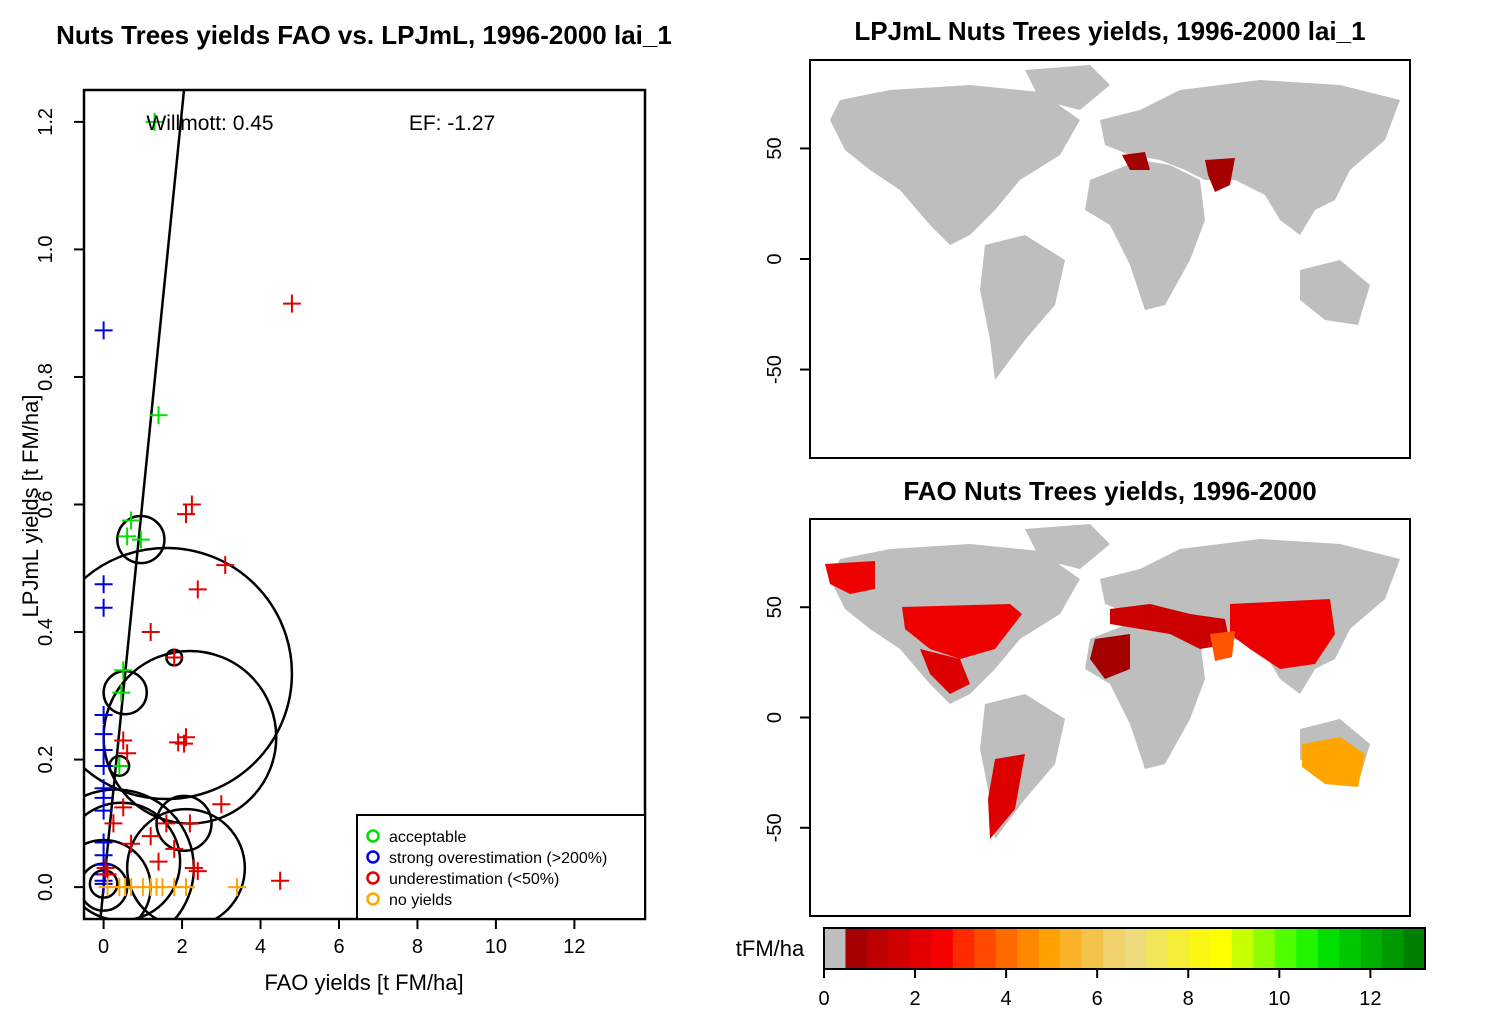  I want to click on afghanistan-region, so click(1222, 646).